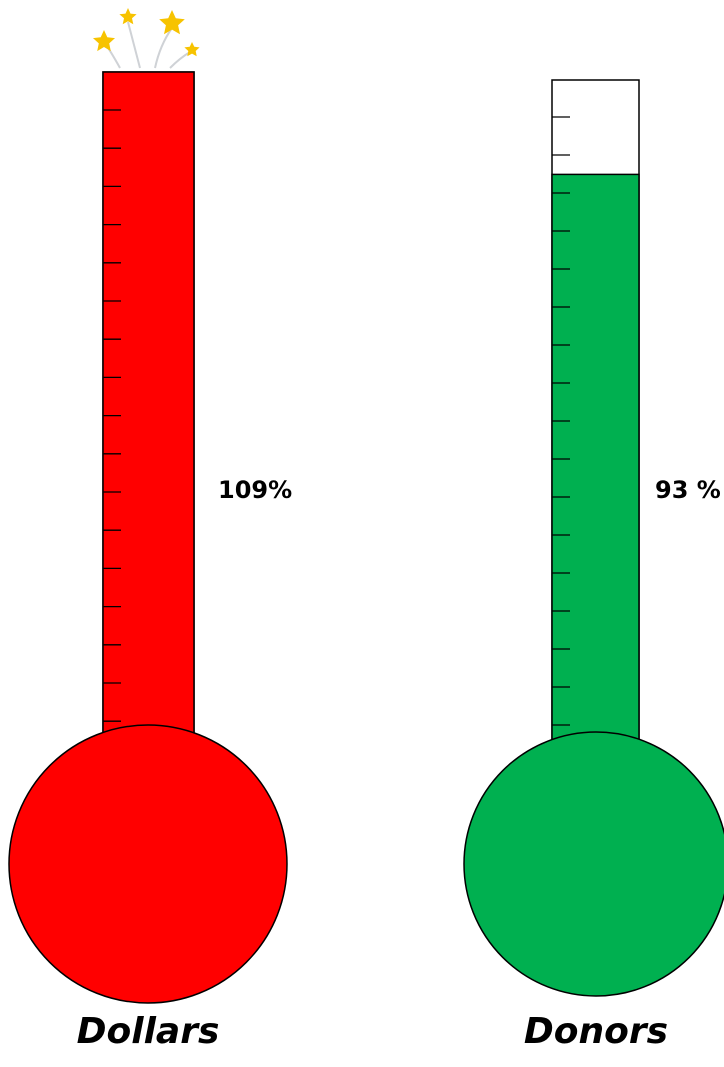 This screenshot has height=1067, width=724. I want to click on percent-label-donors: 93 %, so click(688, 490).